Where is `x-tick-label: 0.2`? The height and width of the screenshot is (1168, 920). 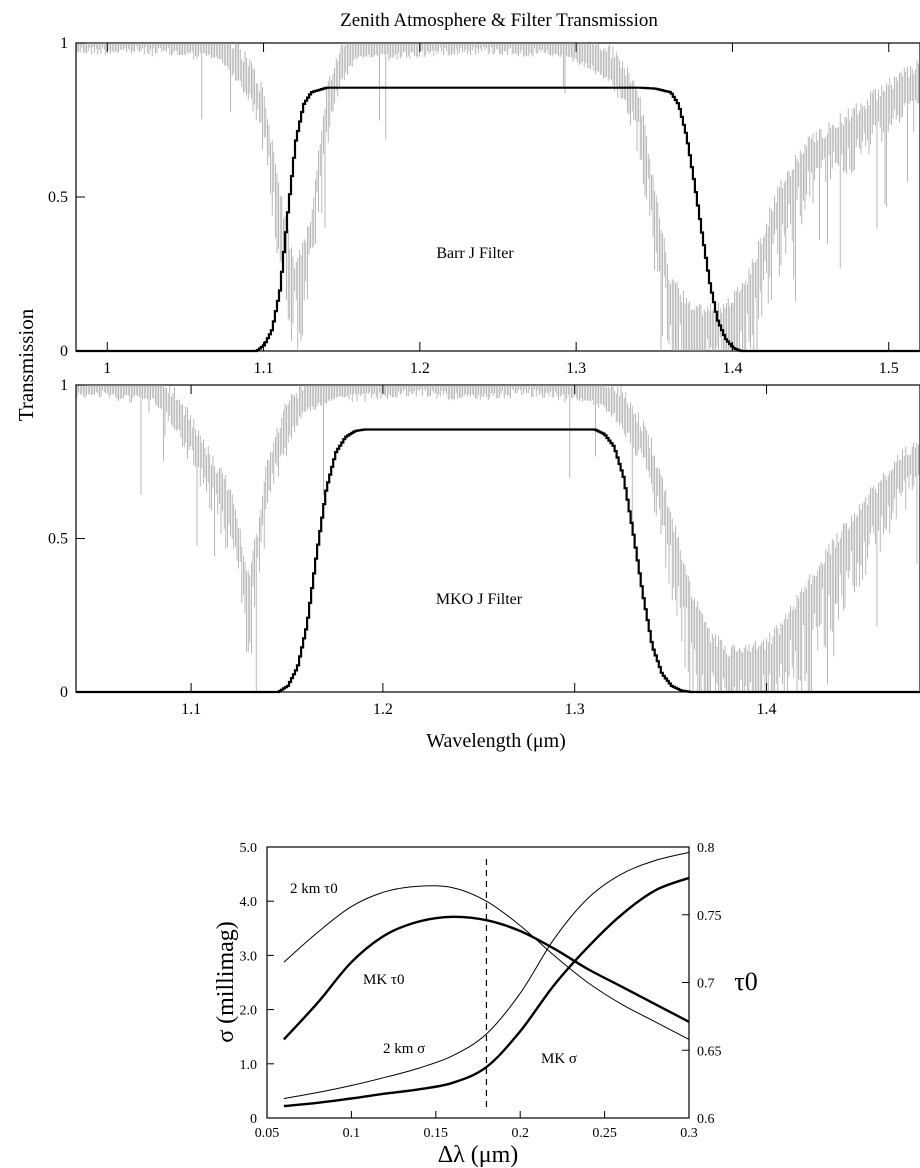
x-tick-label: 0.2 is located at coordinates (520, 1133).